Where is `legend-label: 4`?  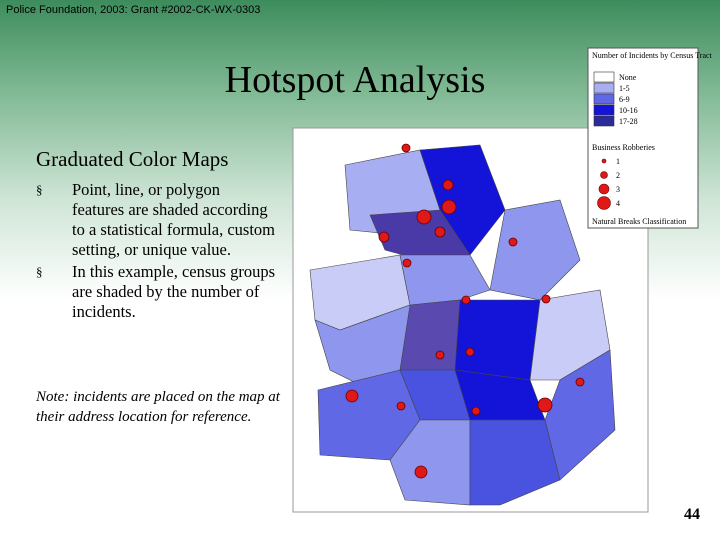
legend-label: 4 is located at coordinates (618, 203).